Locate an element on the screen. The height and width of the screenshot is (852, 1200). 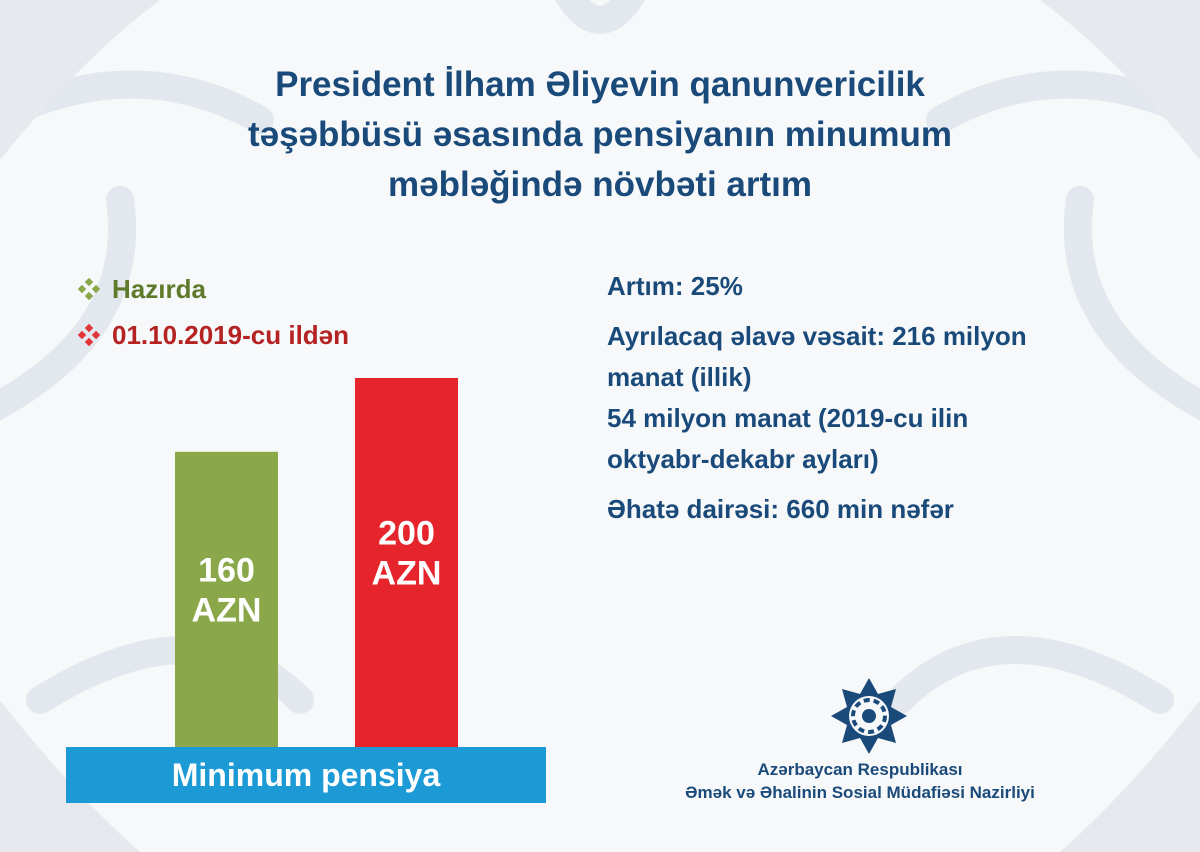
ministry-star-emblem-icon is located at coordinates (869, 716).